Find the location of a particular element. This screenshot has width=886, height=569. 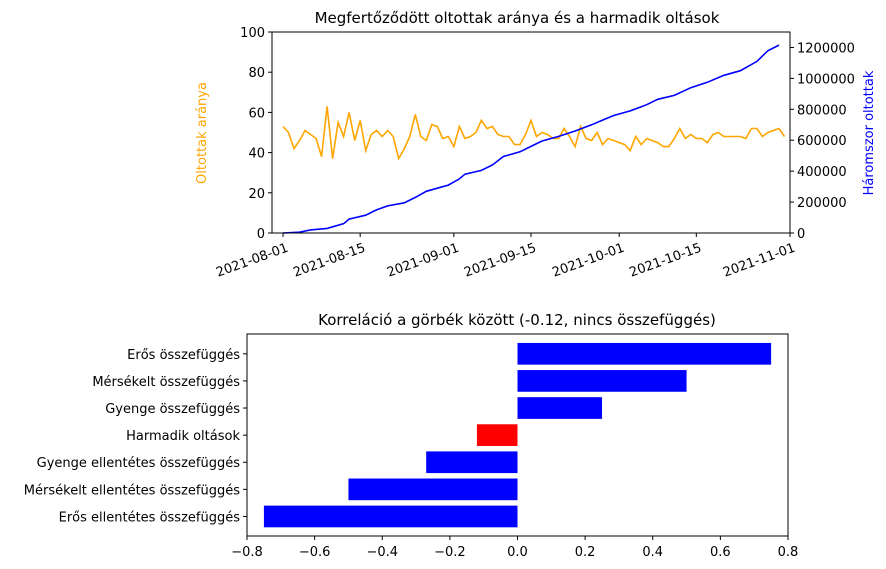

left-y-tick-label: 60 is located at coordinates (256, 113).